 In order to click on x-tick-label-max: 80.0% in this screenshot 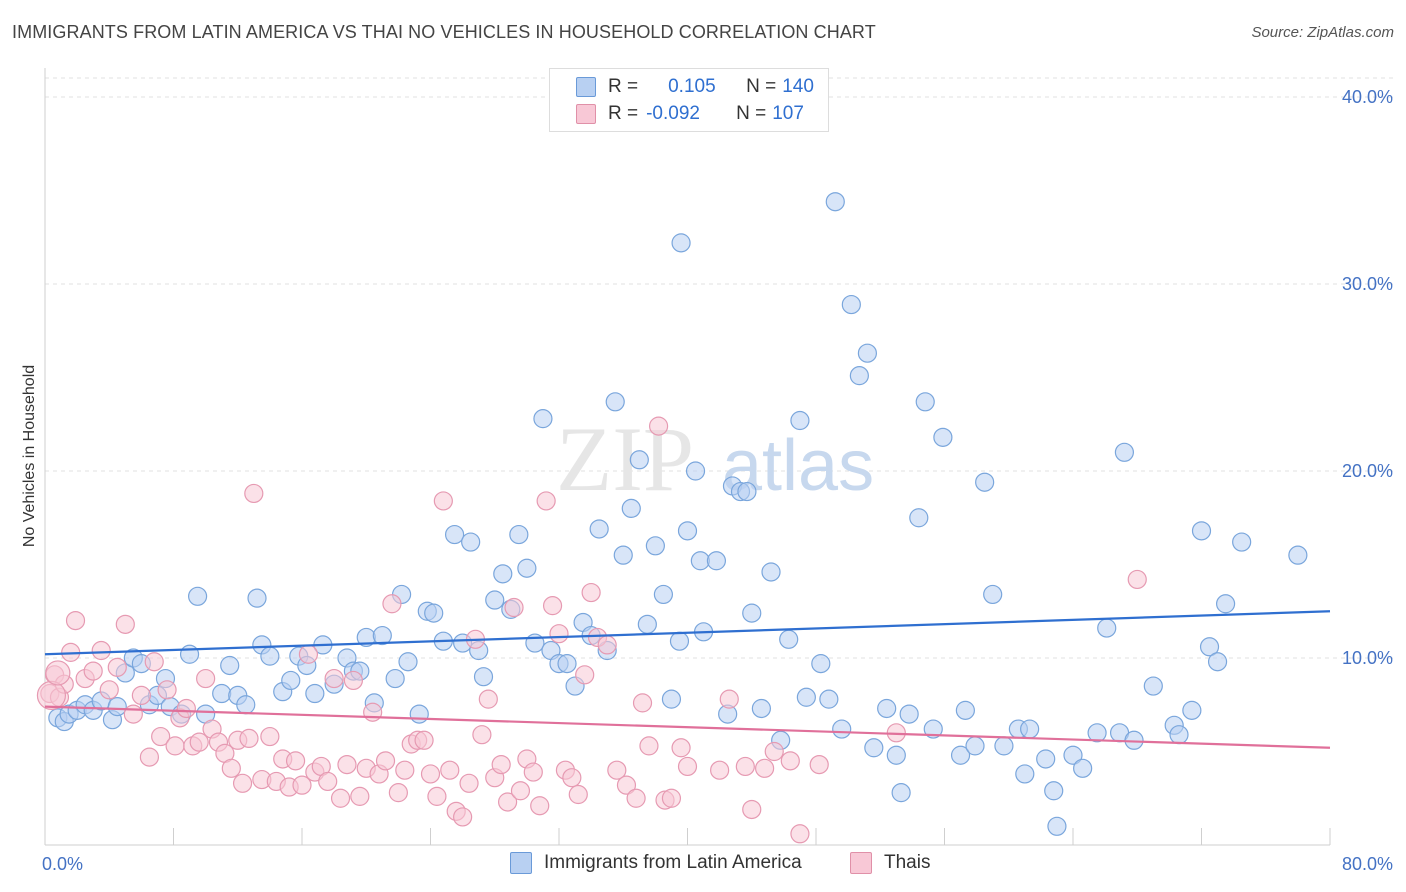, I will do `click(1367, 864)`.